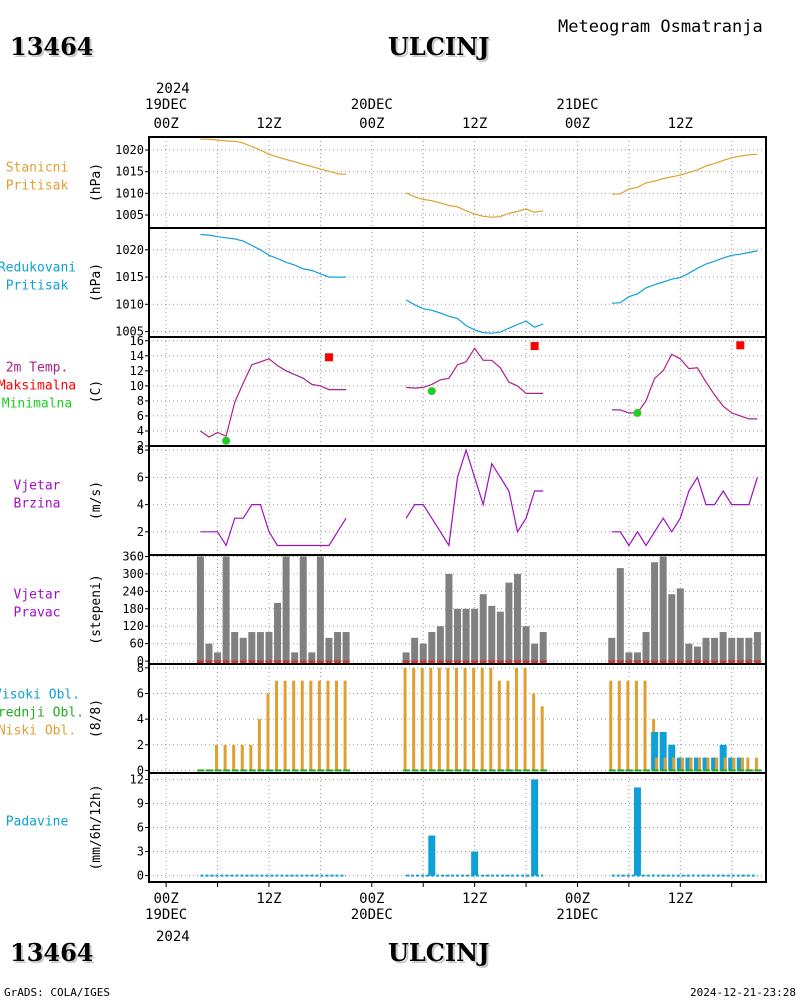 The width and height of the screenshot is (800, 1000). Describe the element at coordinates (96, 827) in the screenshot. I see `y-axis-label: (mm/6h/12h)` at that location.